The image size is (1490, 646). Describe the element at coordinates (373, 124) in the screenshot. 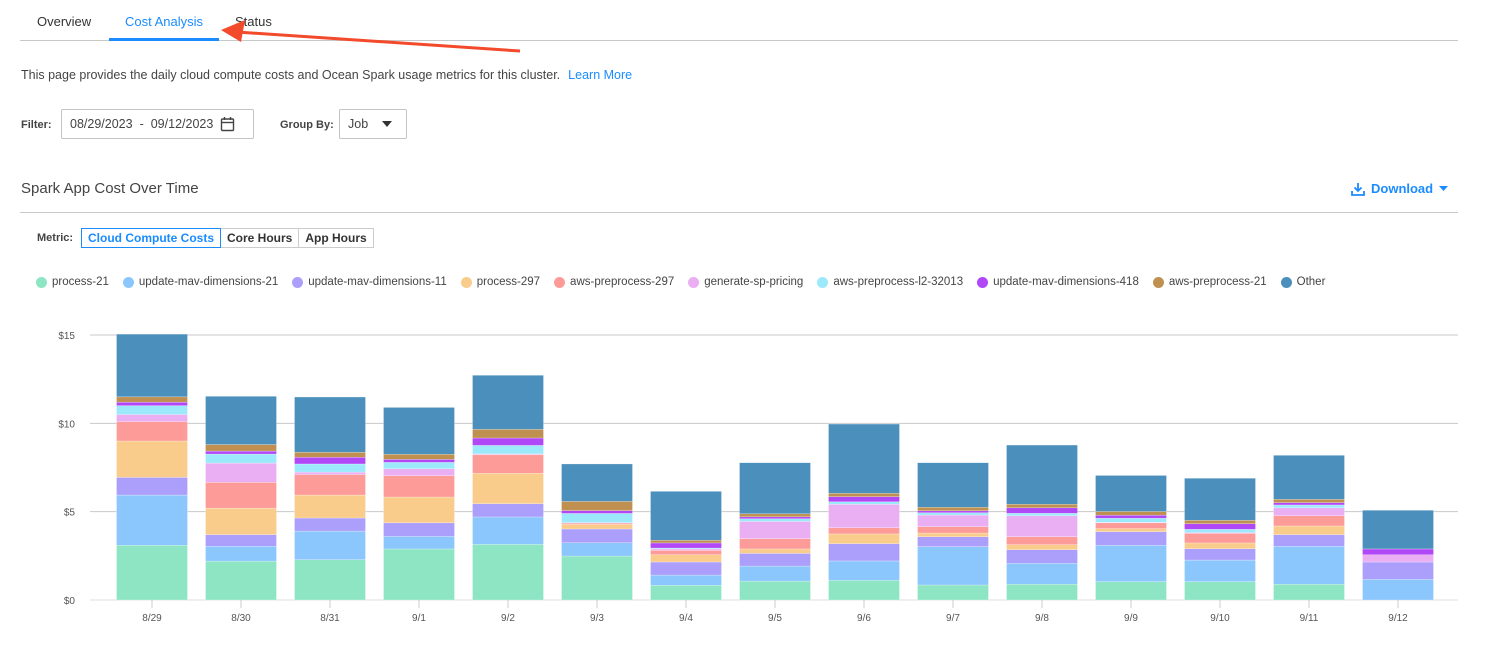

I see `group-by-select: Job` at that location.